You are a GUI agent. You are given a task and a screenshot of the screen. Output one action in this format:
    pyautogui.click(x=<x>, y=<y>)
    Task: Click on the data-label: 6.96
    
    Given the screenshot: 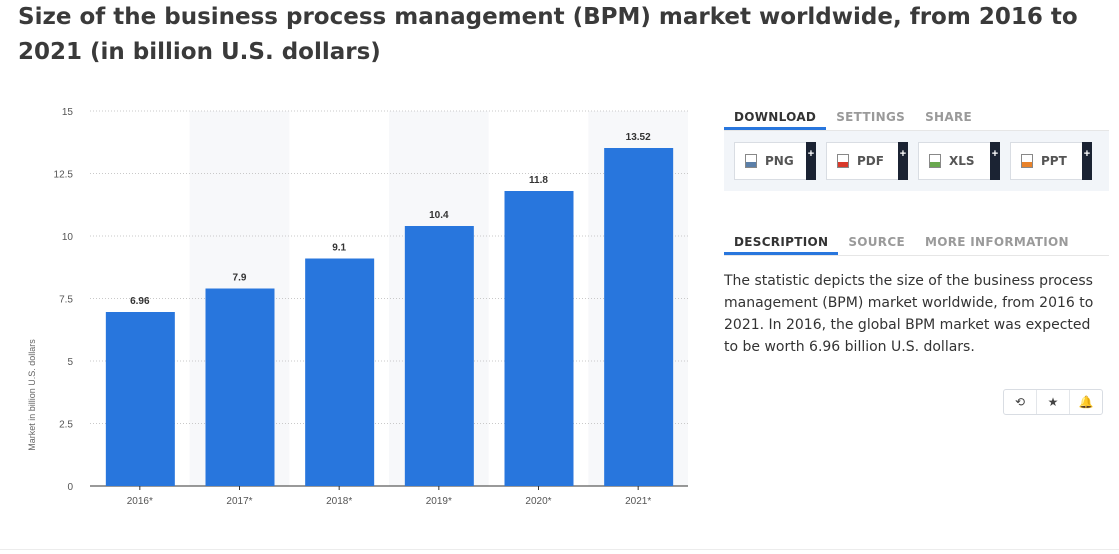 What is the action you would take?
    pyautogui.click(x=140, y=301)
    